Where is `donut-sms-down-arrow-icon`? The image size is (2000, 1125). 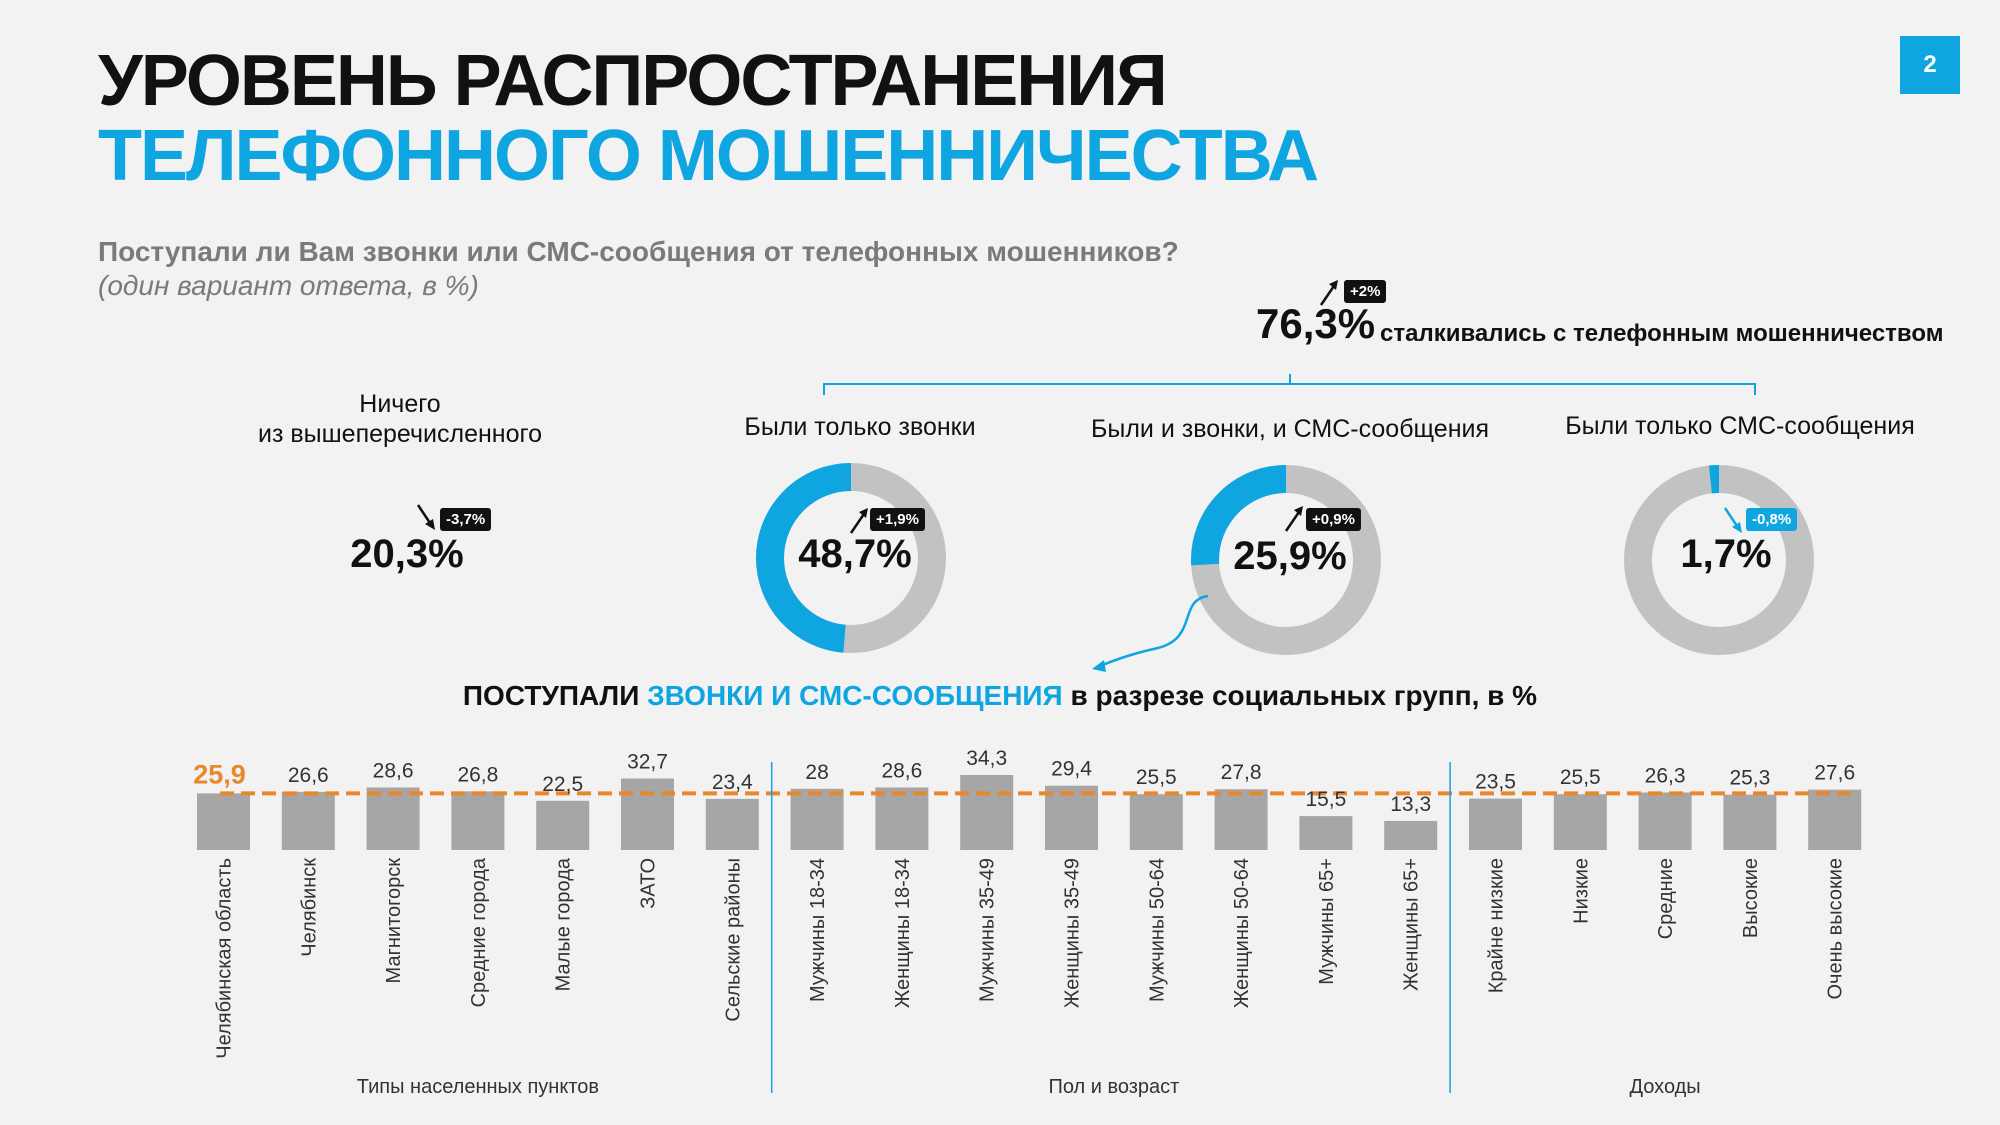
donut-sms-down-arrow-icon is located at coordinates (1732, 520).